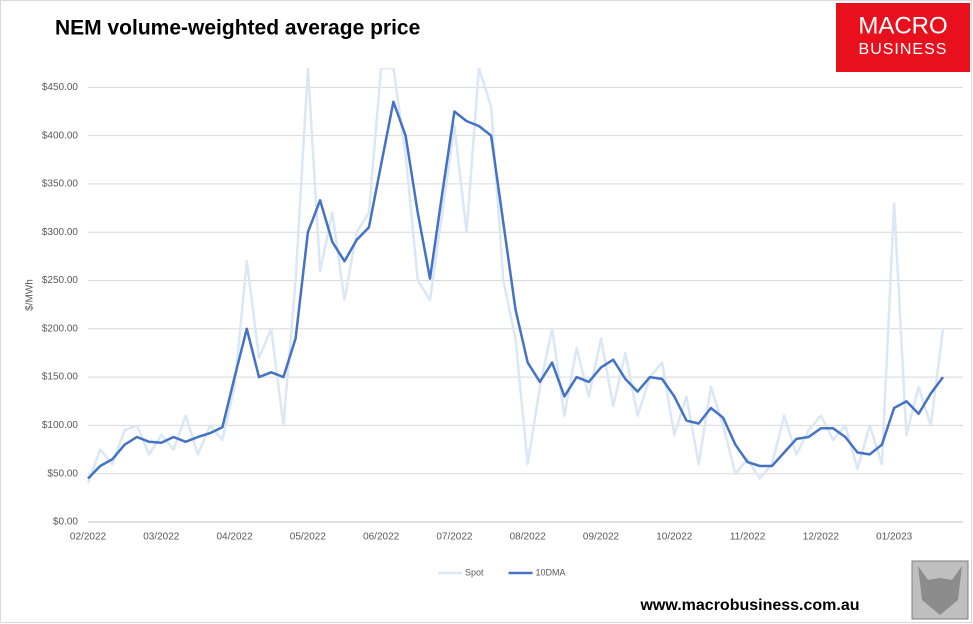 This screenshot has height=624, width=973. What do you see at coordinates (454, 537) in the screenshot?
I see `x-tick-label: 07/2022` at bounding box center [454, 537].